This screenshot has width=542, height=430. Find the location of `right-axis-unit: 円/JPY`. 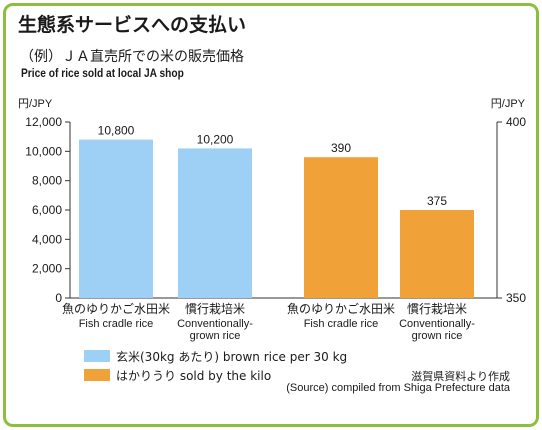

right-axis-unit: 円/JPY is located at coordinates (508, 104).